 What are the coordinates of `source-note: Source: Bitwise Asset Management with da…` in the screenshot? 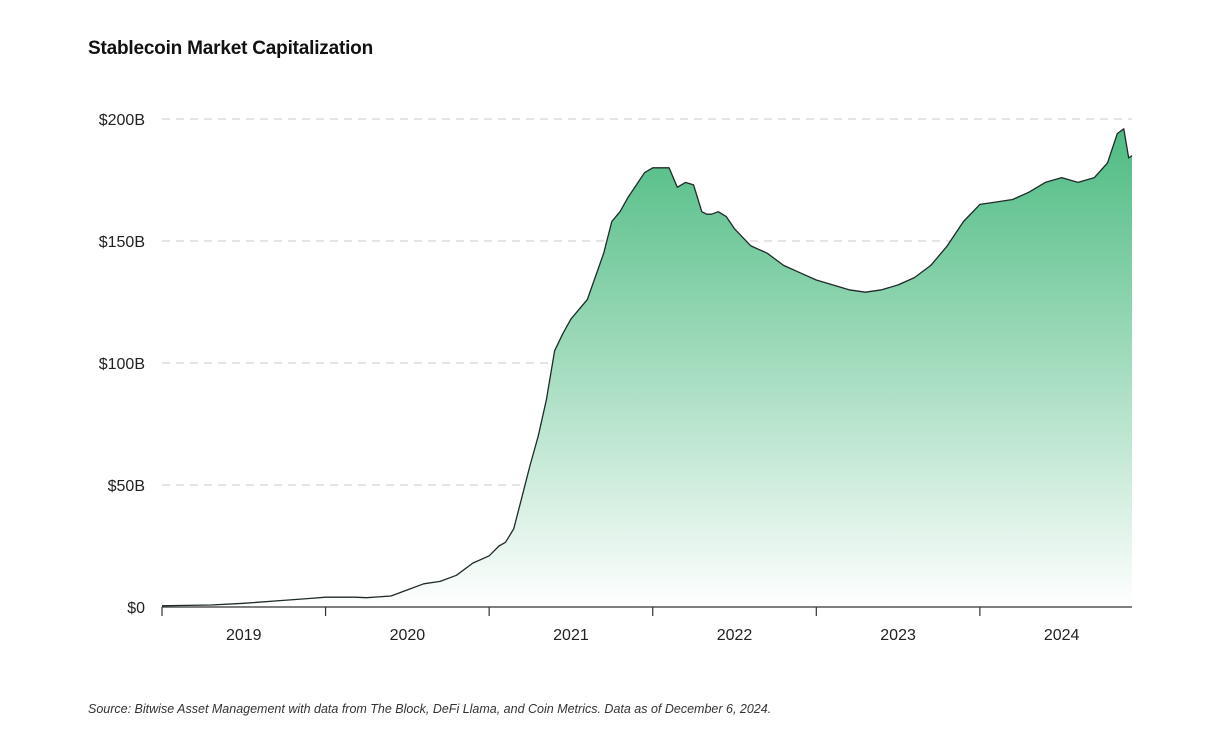 It's located at (430, 709).